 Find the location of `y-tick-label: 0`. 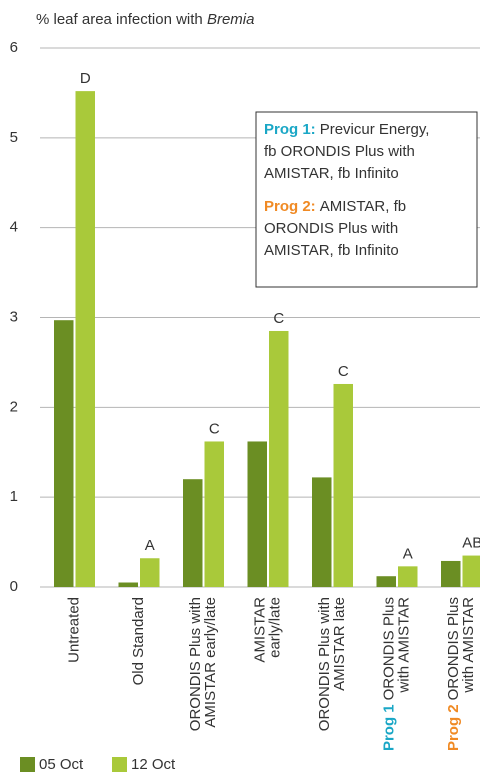

y-tick-label: 0 is located at coordinates (14, 586).